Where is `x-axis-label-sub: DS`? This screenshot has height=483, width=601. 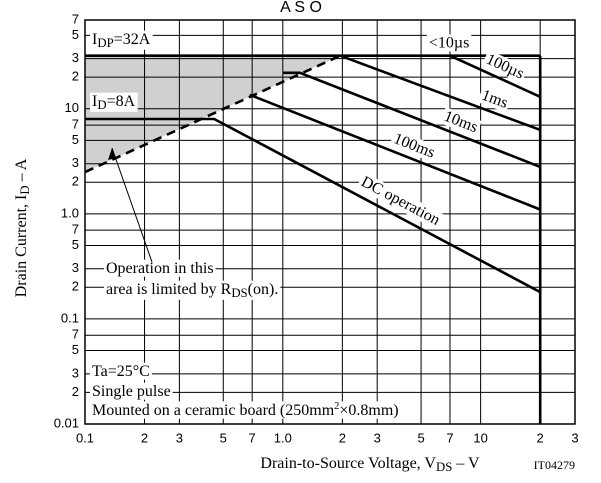 x-axis-label-sub: DS is located at coordinates (444, 467).